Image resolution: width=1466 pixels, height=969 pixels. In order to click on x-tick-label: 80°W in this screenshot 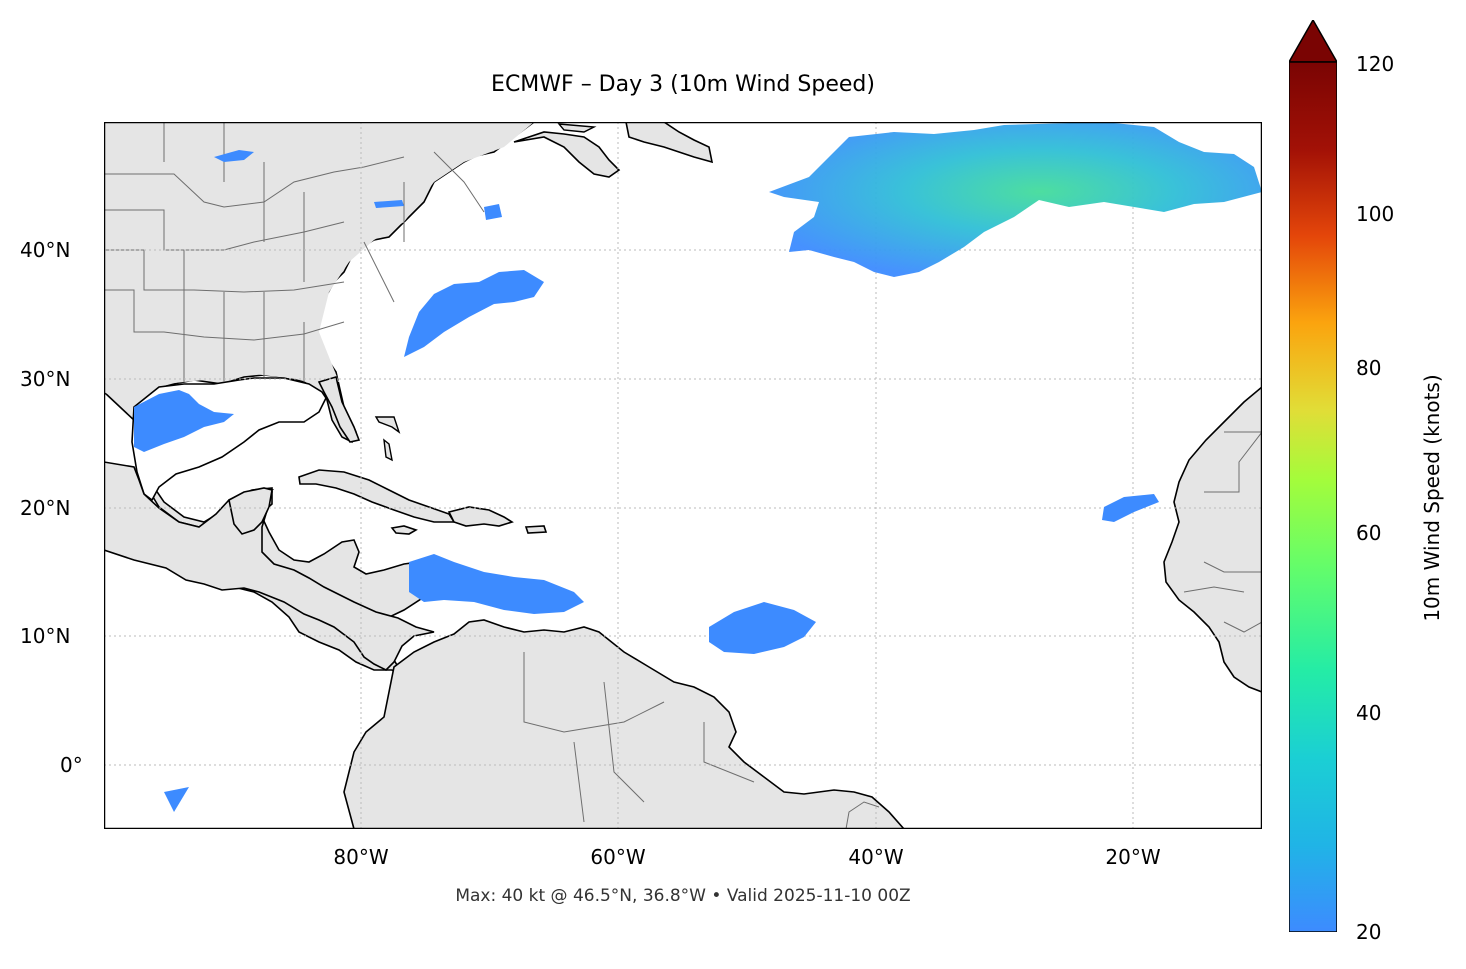, I will do `click(361, 857)`.